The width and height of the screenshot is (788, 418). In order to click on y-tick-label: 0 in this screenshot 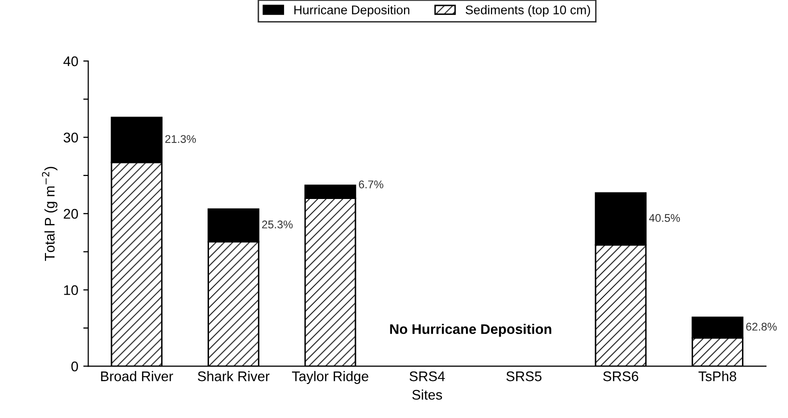, I will do `click(74, 367)`.